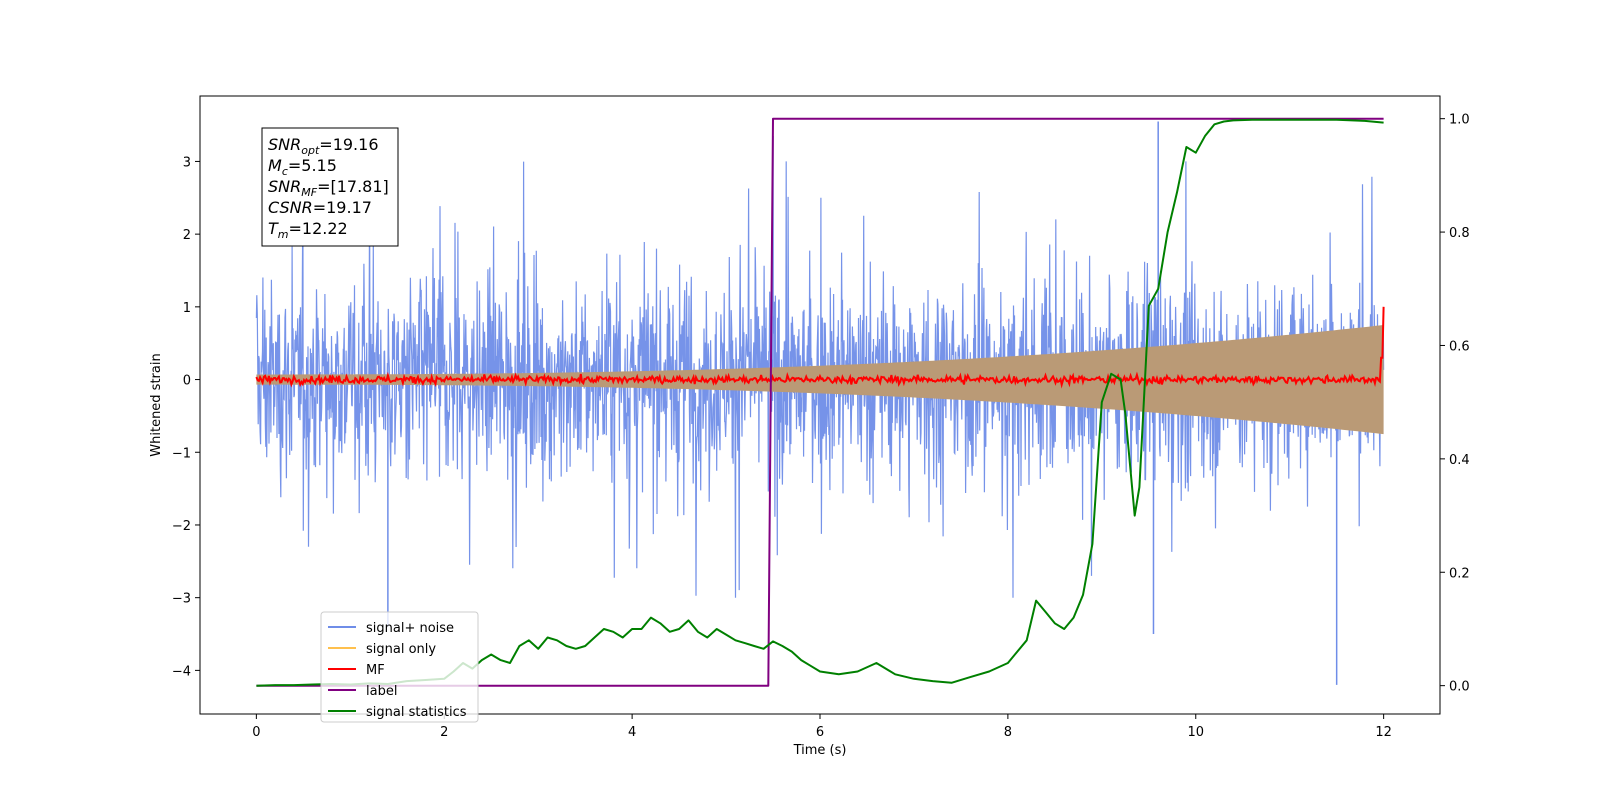 This screenshot has width=1600, height=804. Describe the element at coordinates (632, 732) in the screenshot. I see `x-tick-label: 4` at that location.